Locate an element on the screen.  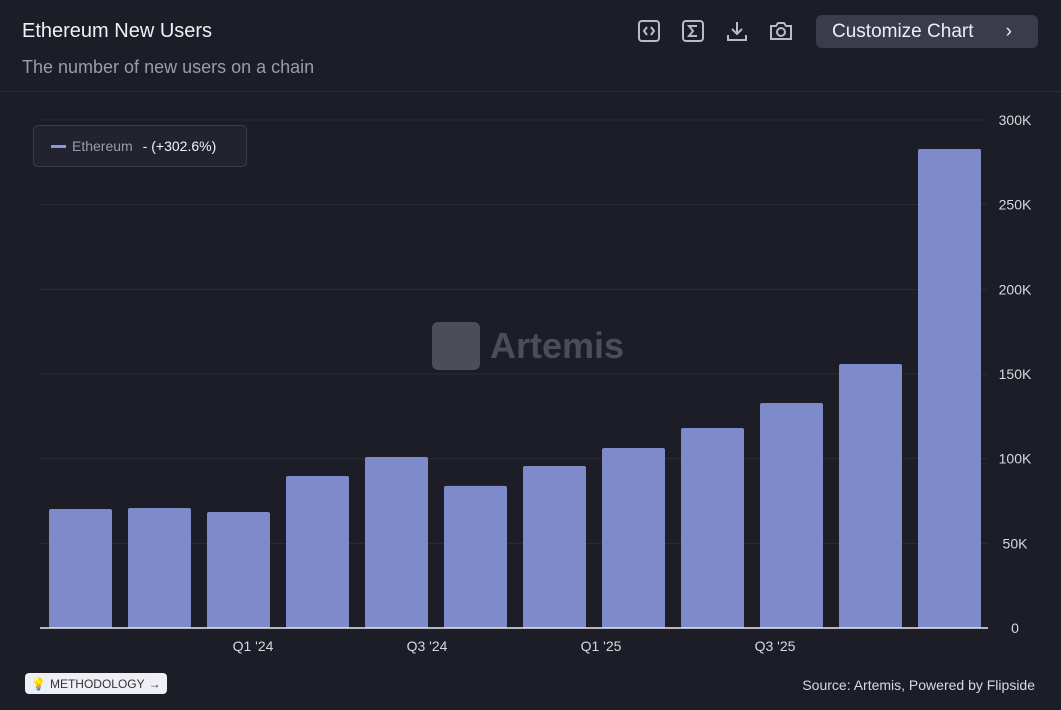
download-icon is located at coordinates (737, 31).